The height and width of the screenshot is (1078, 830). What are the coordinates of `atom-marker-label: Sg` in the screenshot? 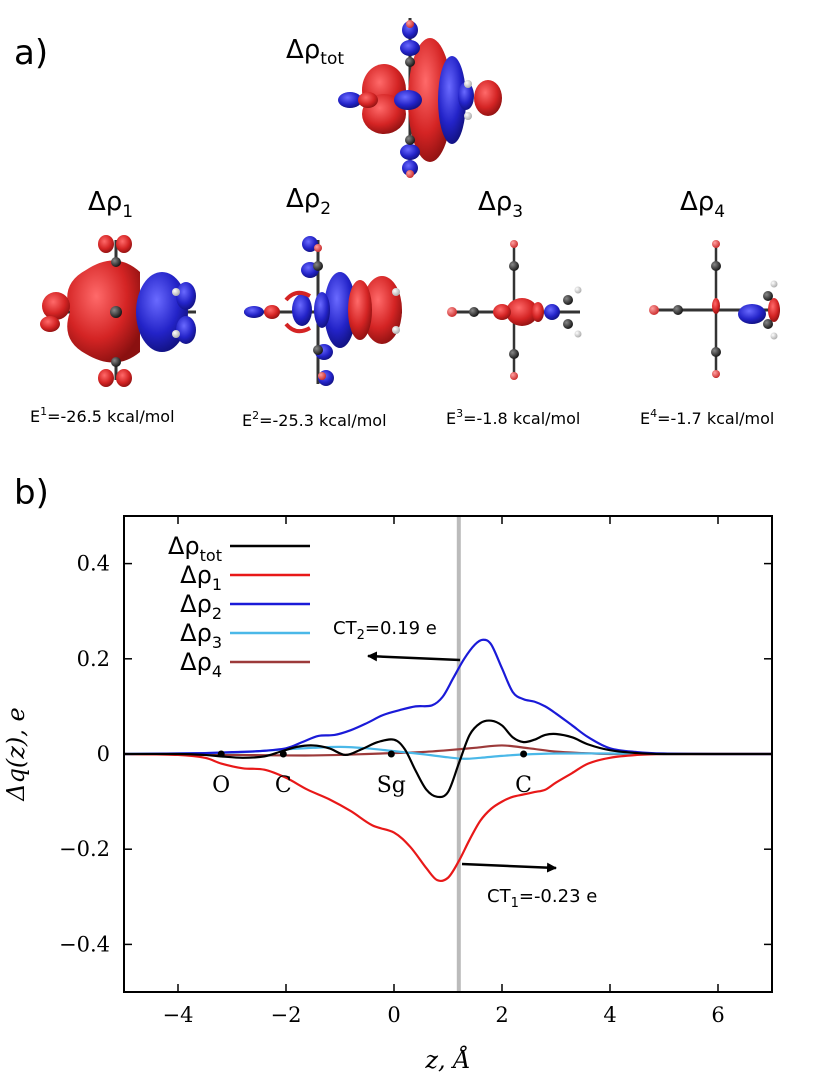 It's located at (391, 785).